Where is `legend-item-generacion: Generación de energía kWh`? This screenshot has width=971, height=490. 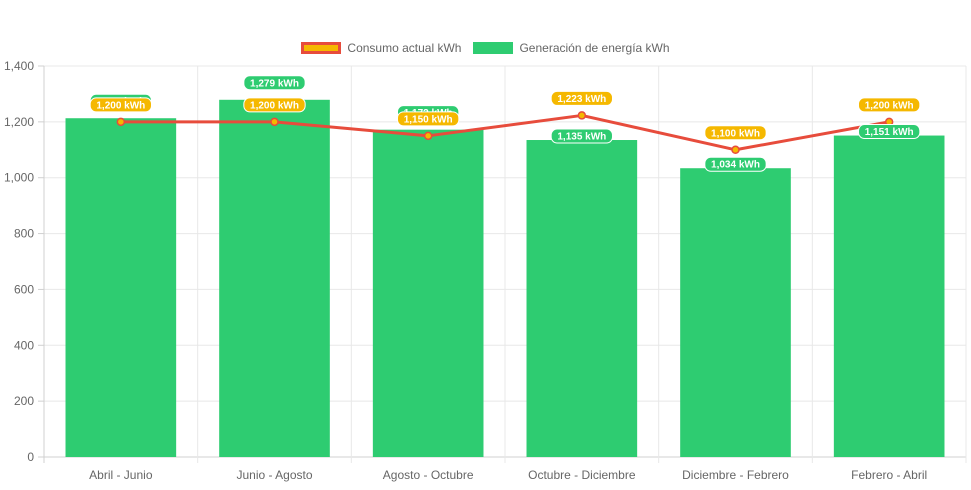 legend-item-generacion: Generación de energía kWh is located at coordinates (571, 48).